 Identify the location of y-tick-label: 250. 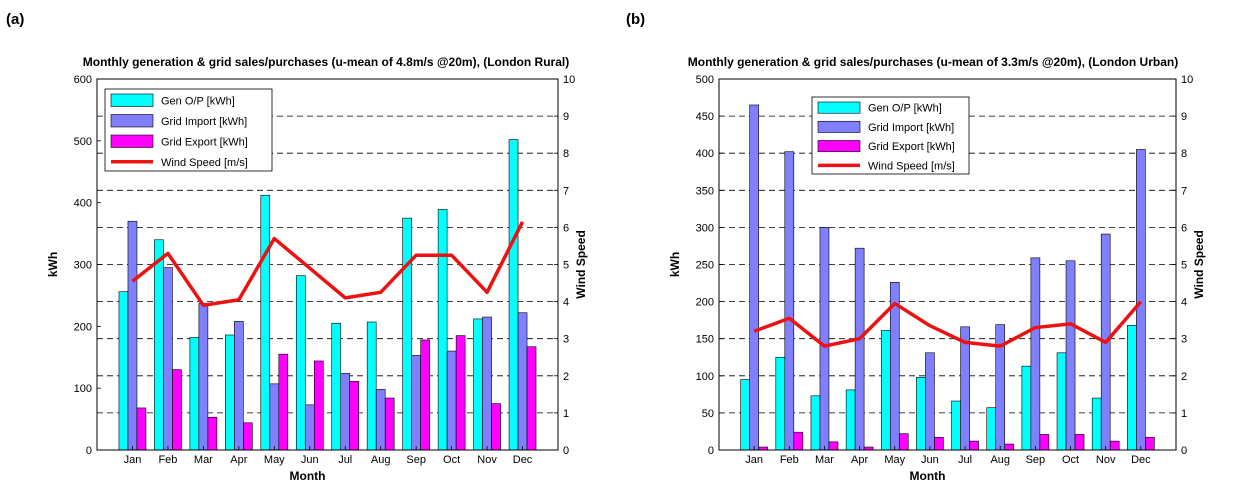
(705, 266).